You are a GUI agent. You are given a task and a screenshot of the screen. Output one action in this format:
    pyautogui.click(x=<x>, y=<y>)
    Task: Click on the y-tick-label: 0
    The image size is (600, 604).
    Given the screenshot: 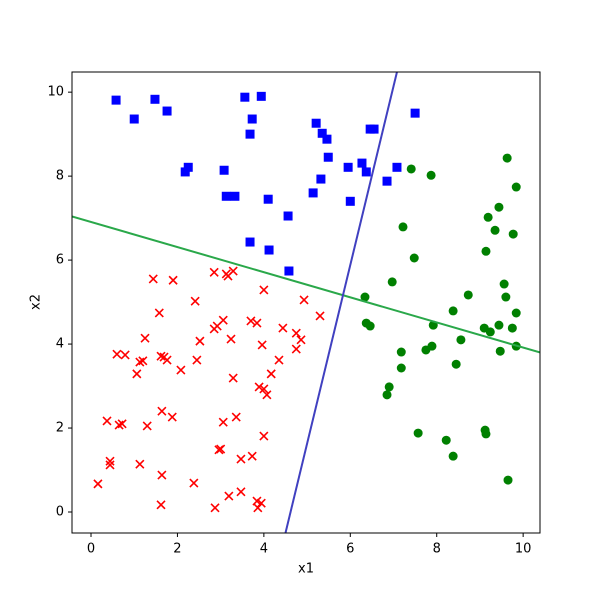 What is the action you would take?
    pyautogui.click(x=60, y=512)
    